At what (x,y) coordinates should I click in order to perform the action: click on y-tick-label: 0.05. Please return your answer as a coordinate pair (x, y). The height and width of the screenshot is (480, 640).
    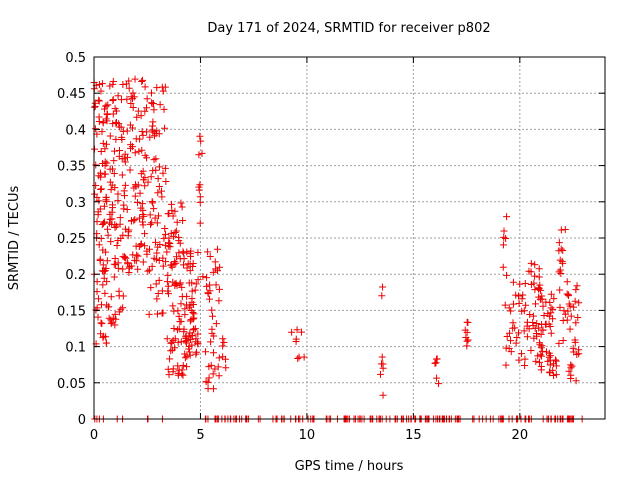
    Looking at the image, I should click on (71, 384).